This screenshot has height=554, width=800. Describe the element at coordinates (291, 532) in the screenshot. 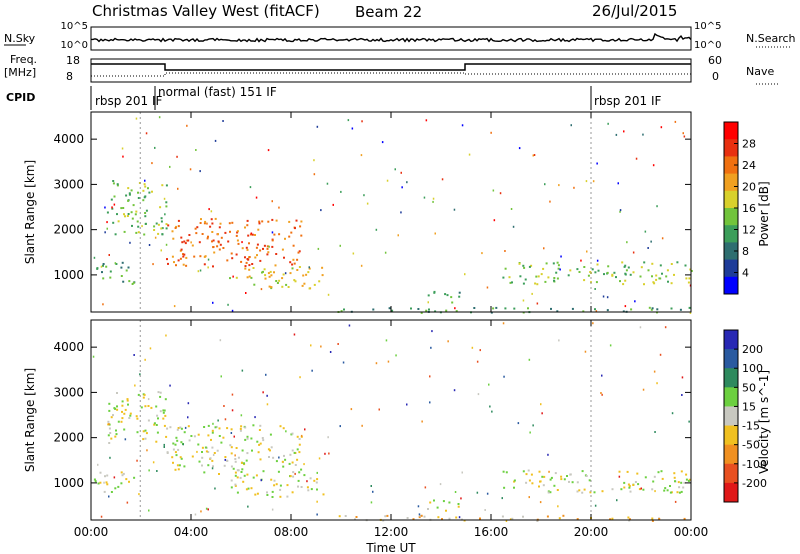

I see `xtick-label: 08:00` at that location.